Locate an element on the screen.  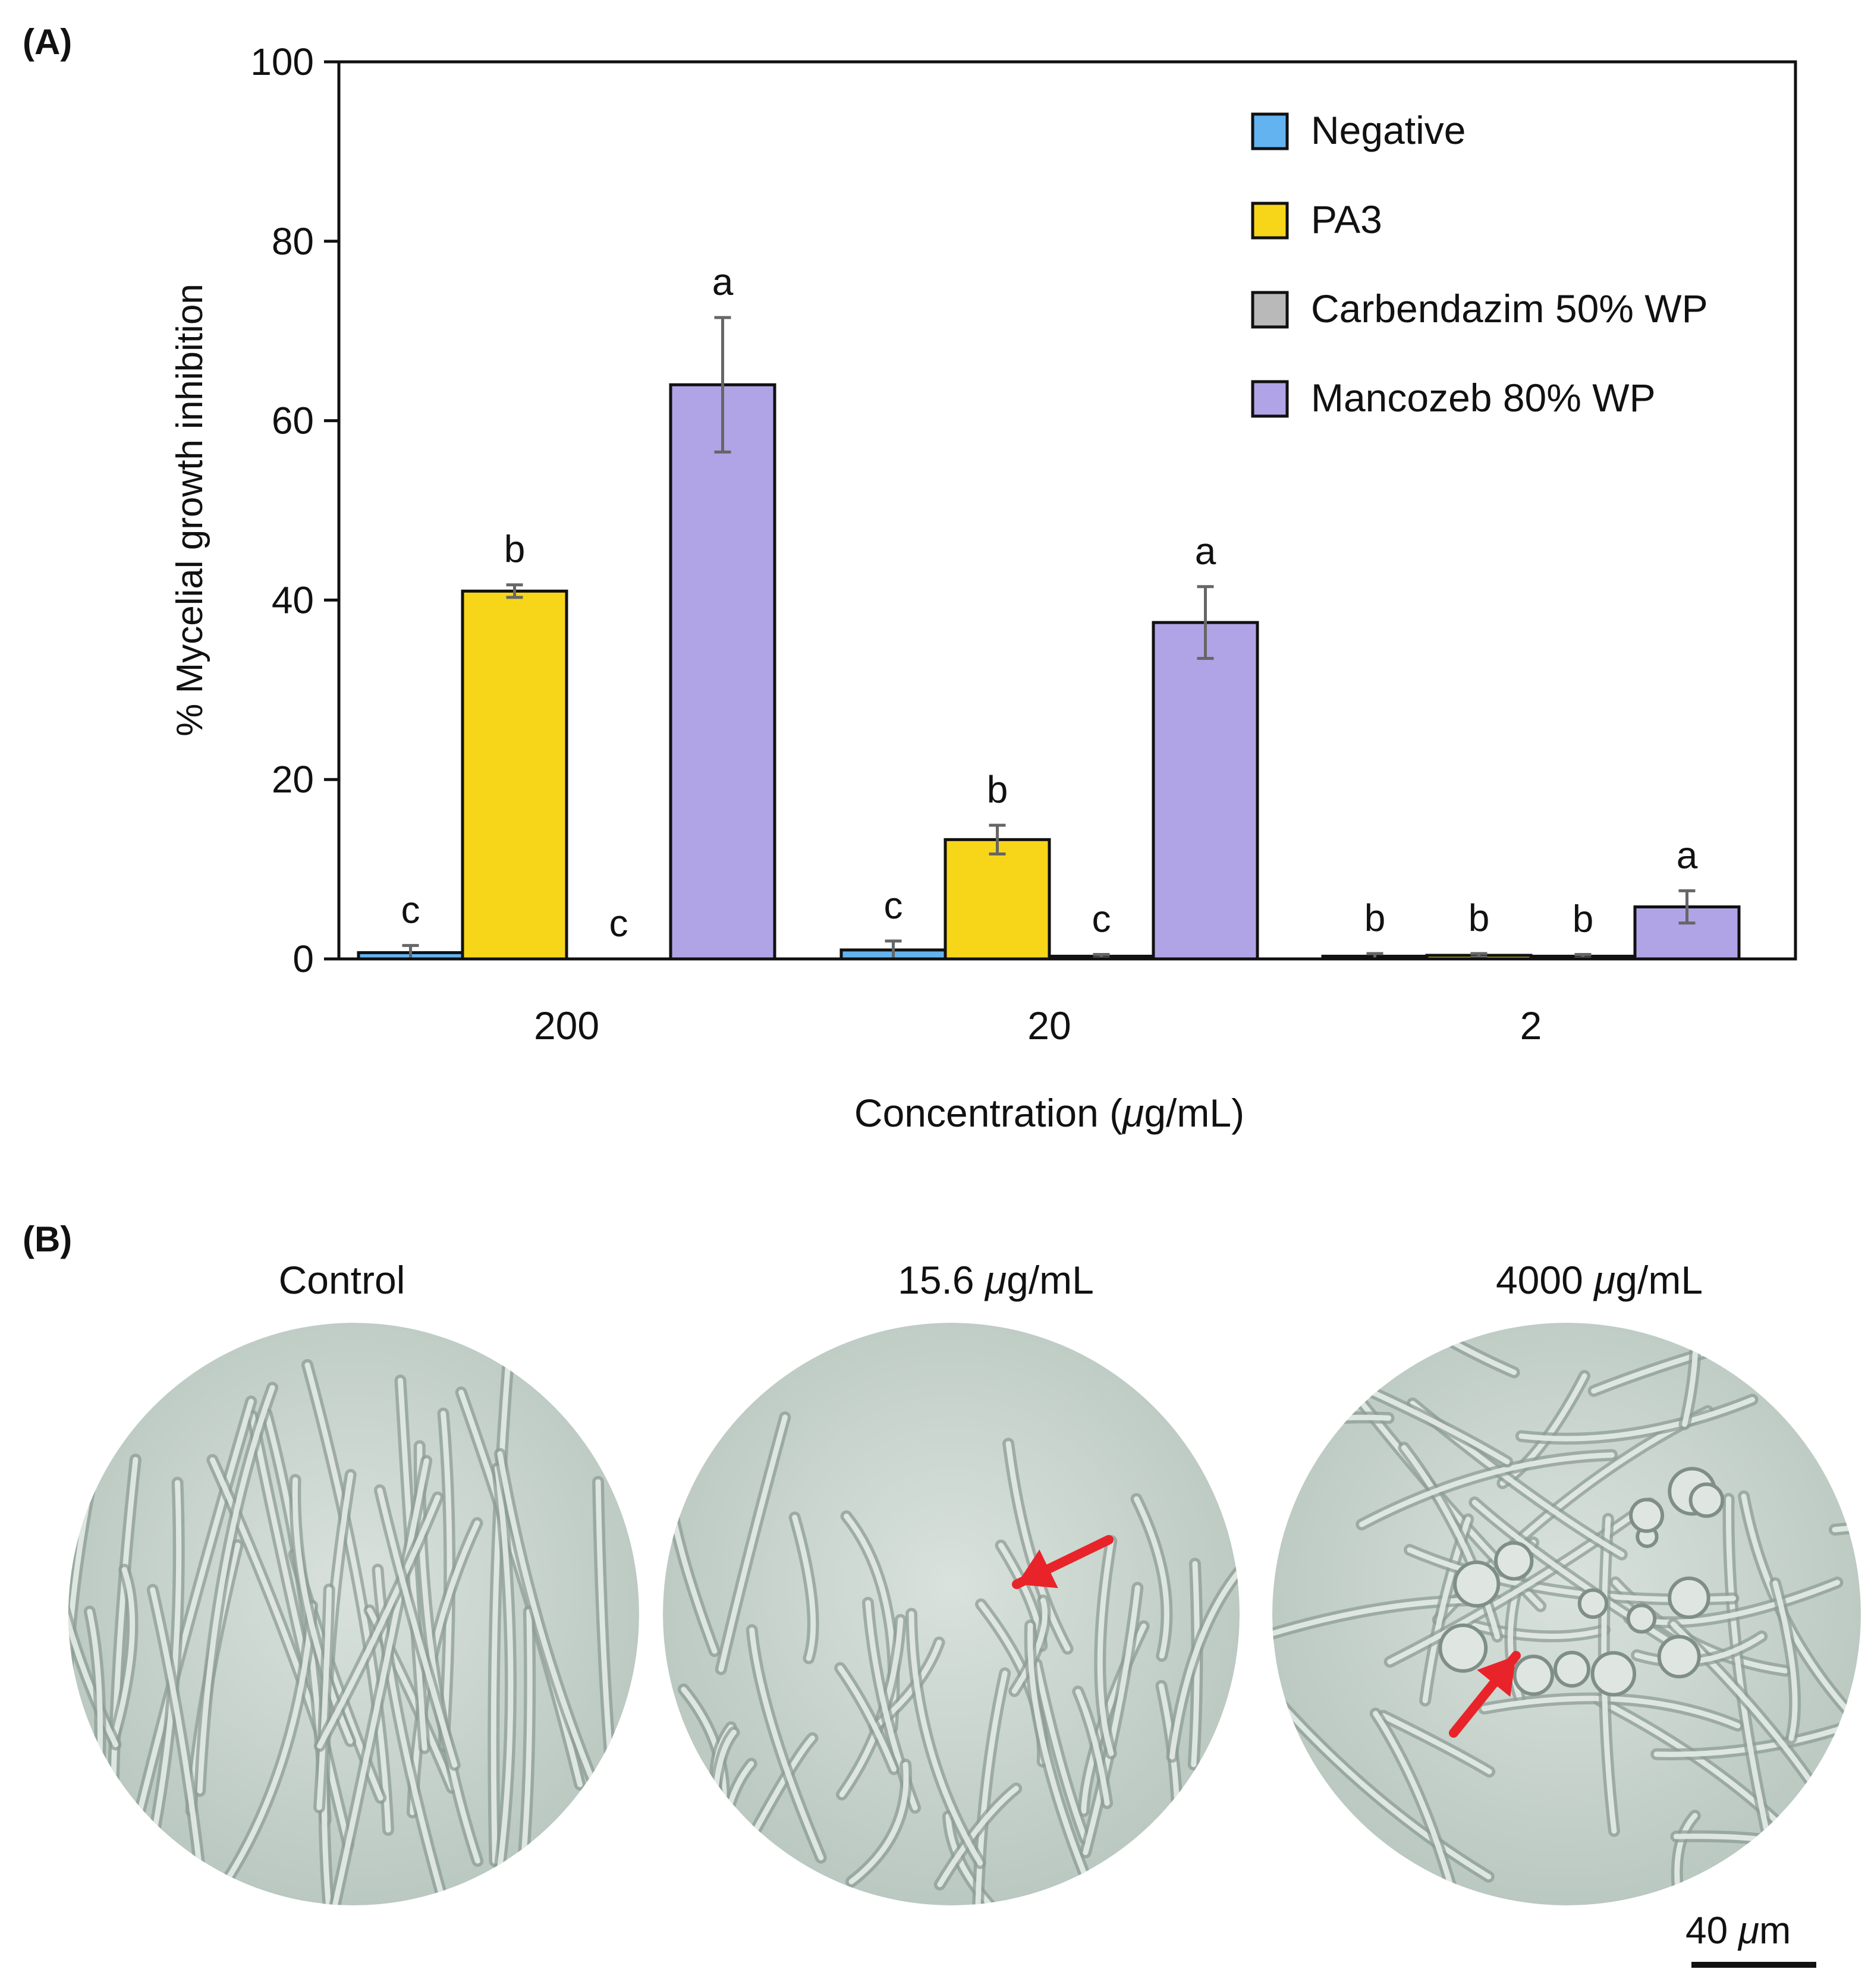
legend-label: PA3 is located at coordinates (1346, 219).